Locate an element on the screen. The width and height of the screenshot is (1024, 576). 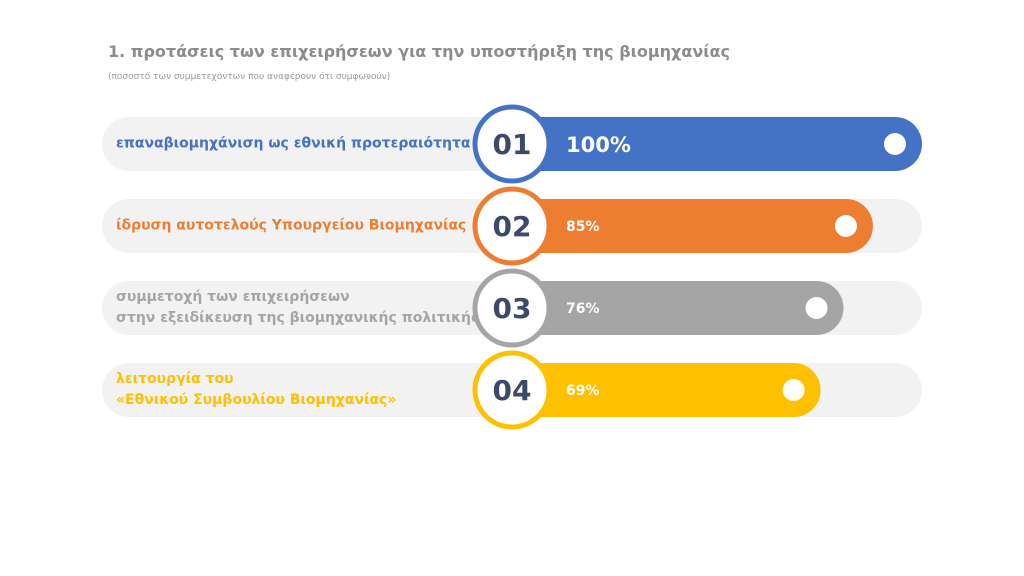
number-label: 03 is located at coordinates (512, 308).